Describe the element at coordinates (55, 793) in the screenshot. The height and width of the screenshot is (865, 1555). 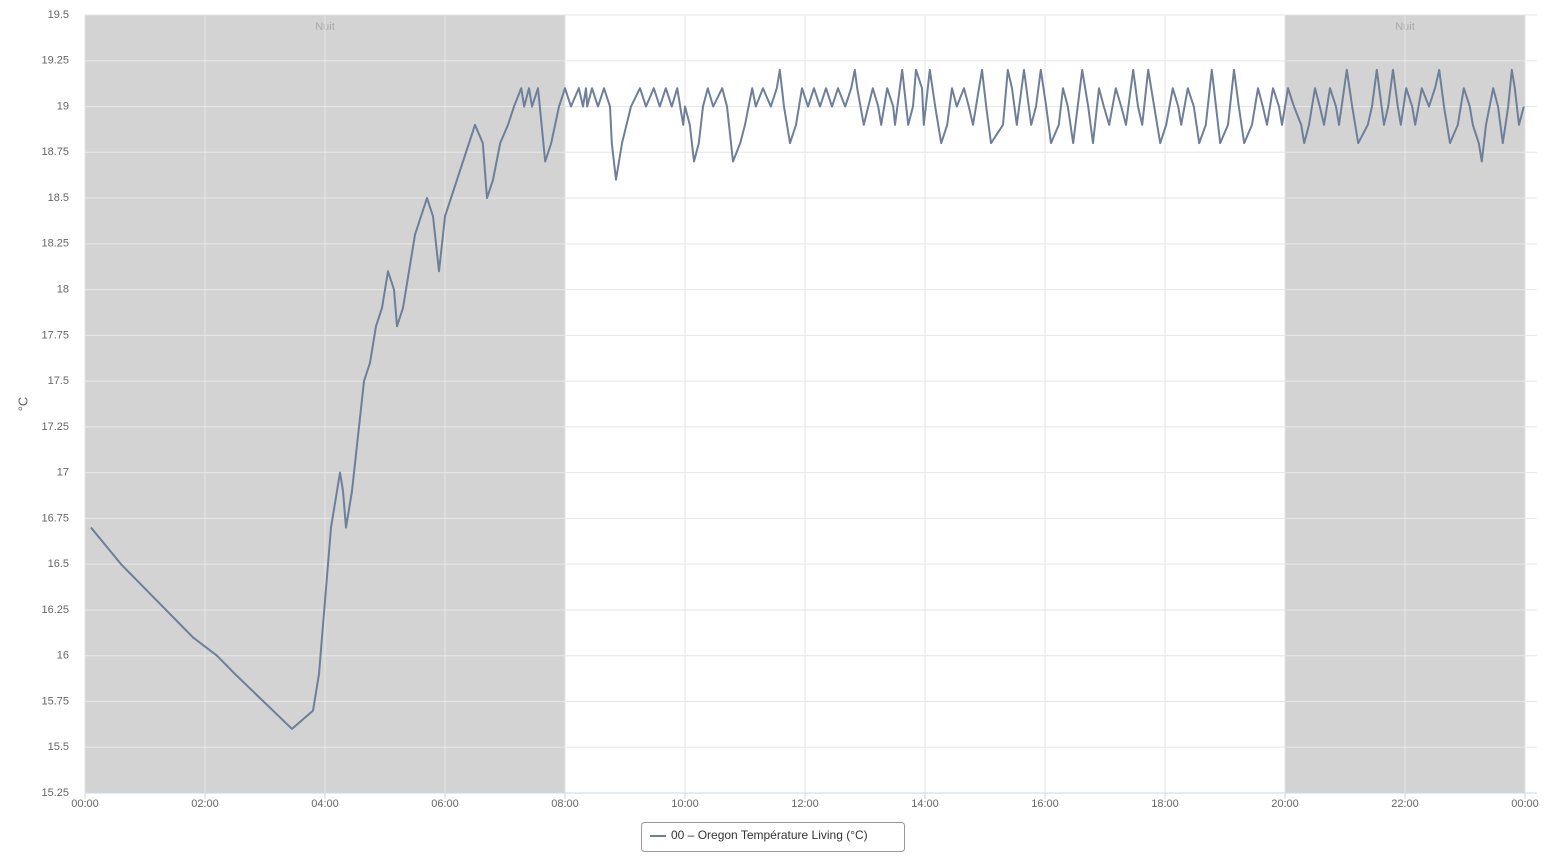
I see `y-tick-label: 15.25` at that location.